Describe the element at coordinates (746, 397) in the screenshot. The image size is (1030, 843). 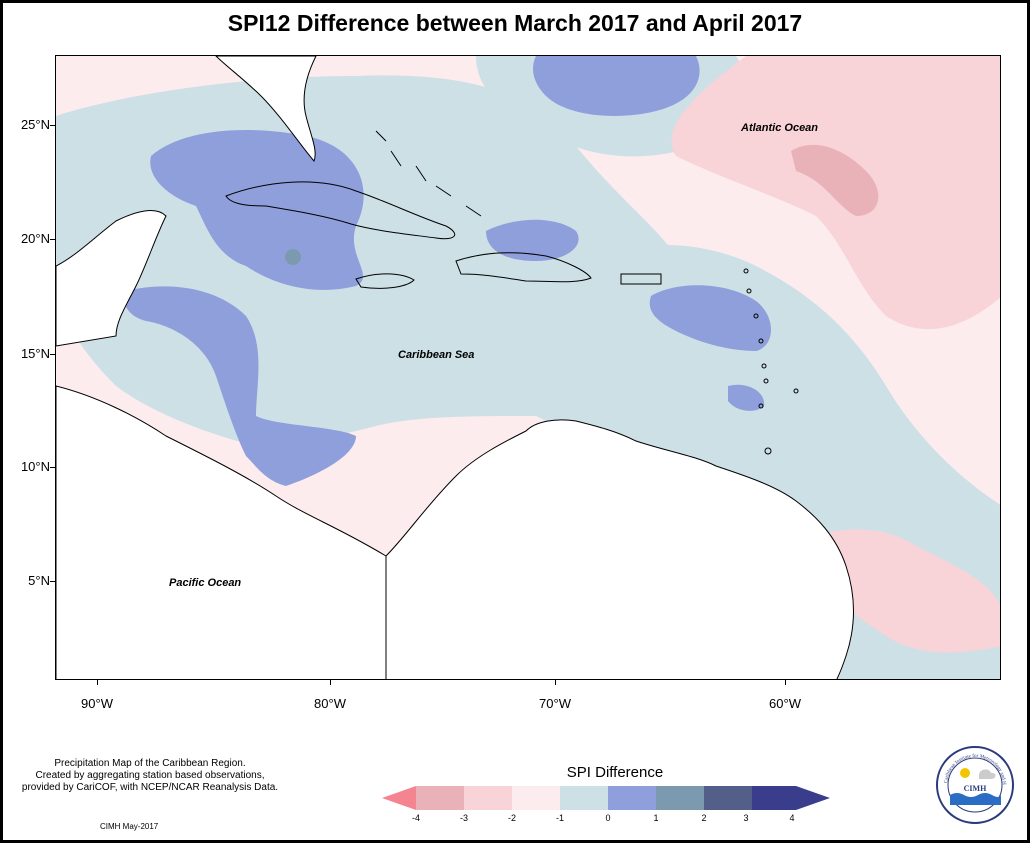
I see `spi-zone-blue-windward` at that location.